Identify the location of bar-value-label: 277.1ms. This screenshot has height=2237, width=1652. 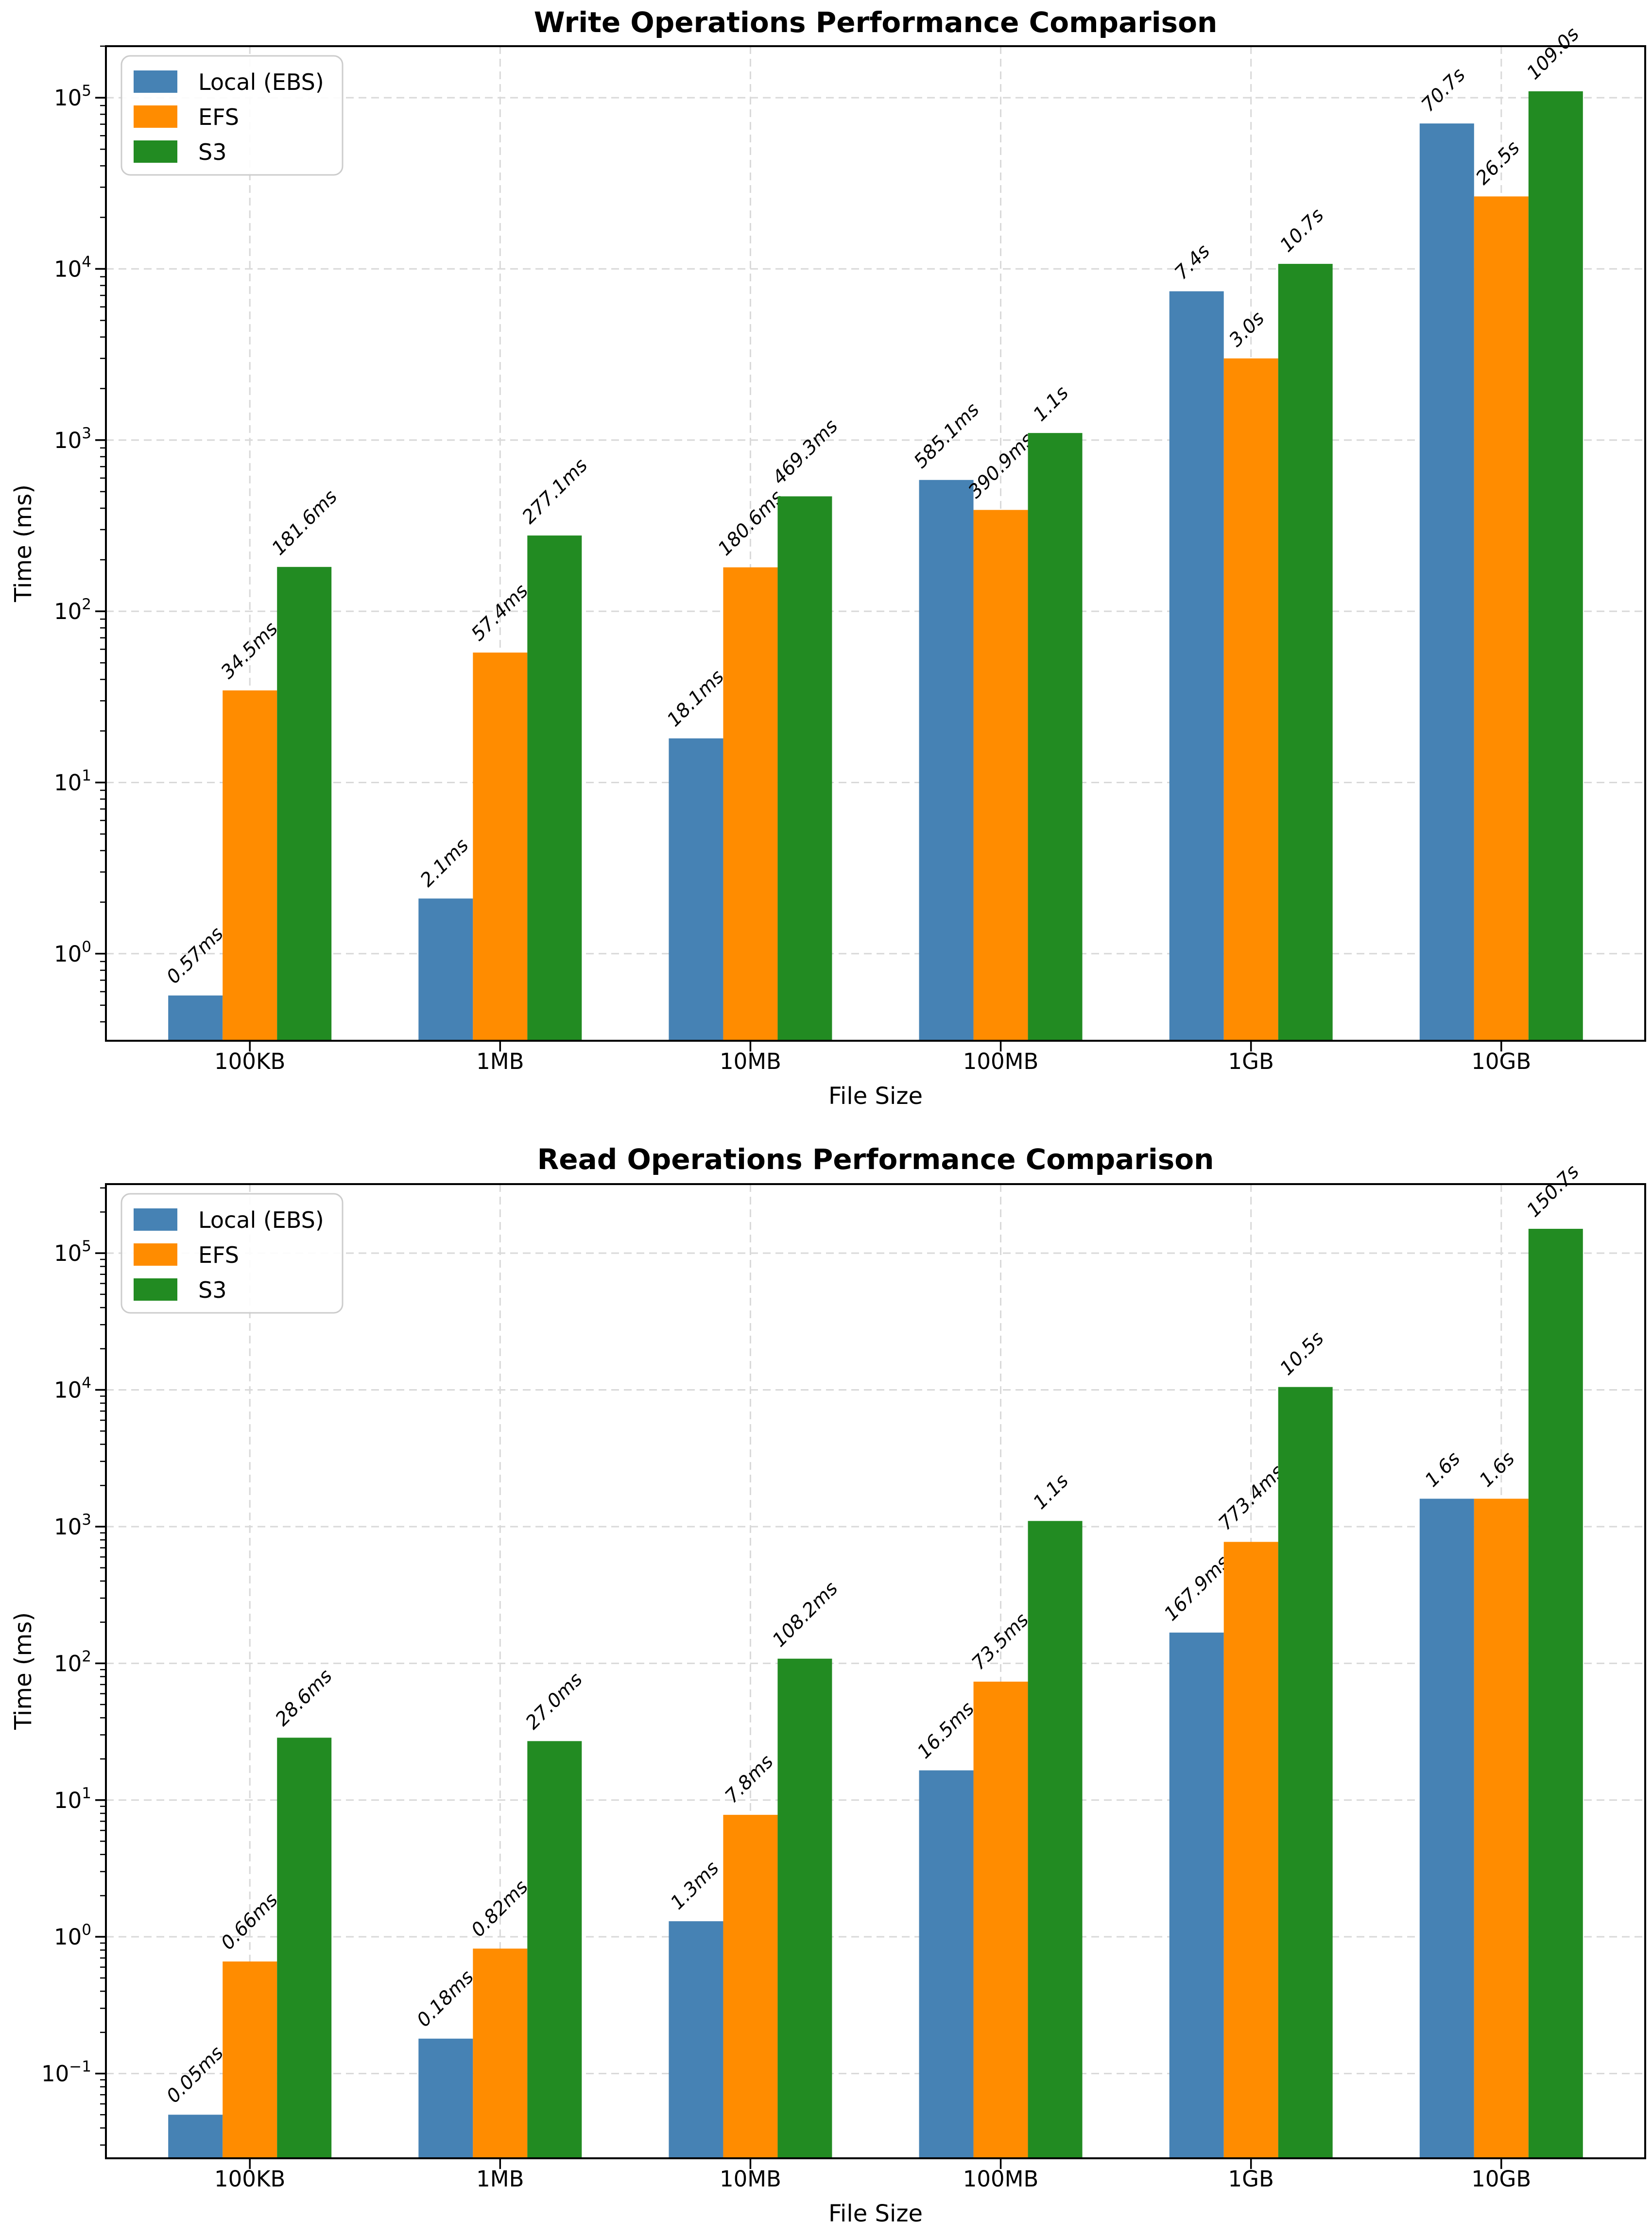
(555, 491).